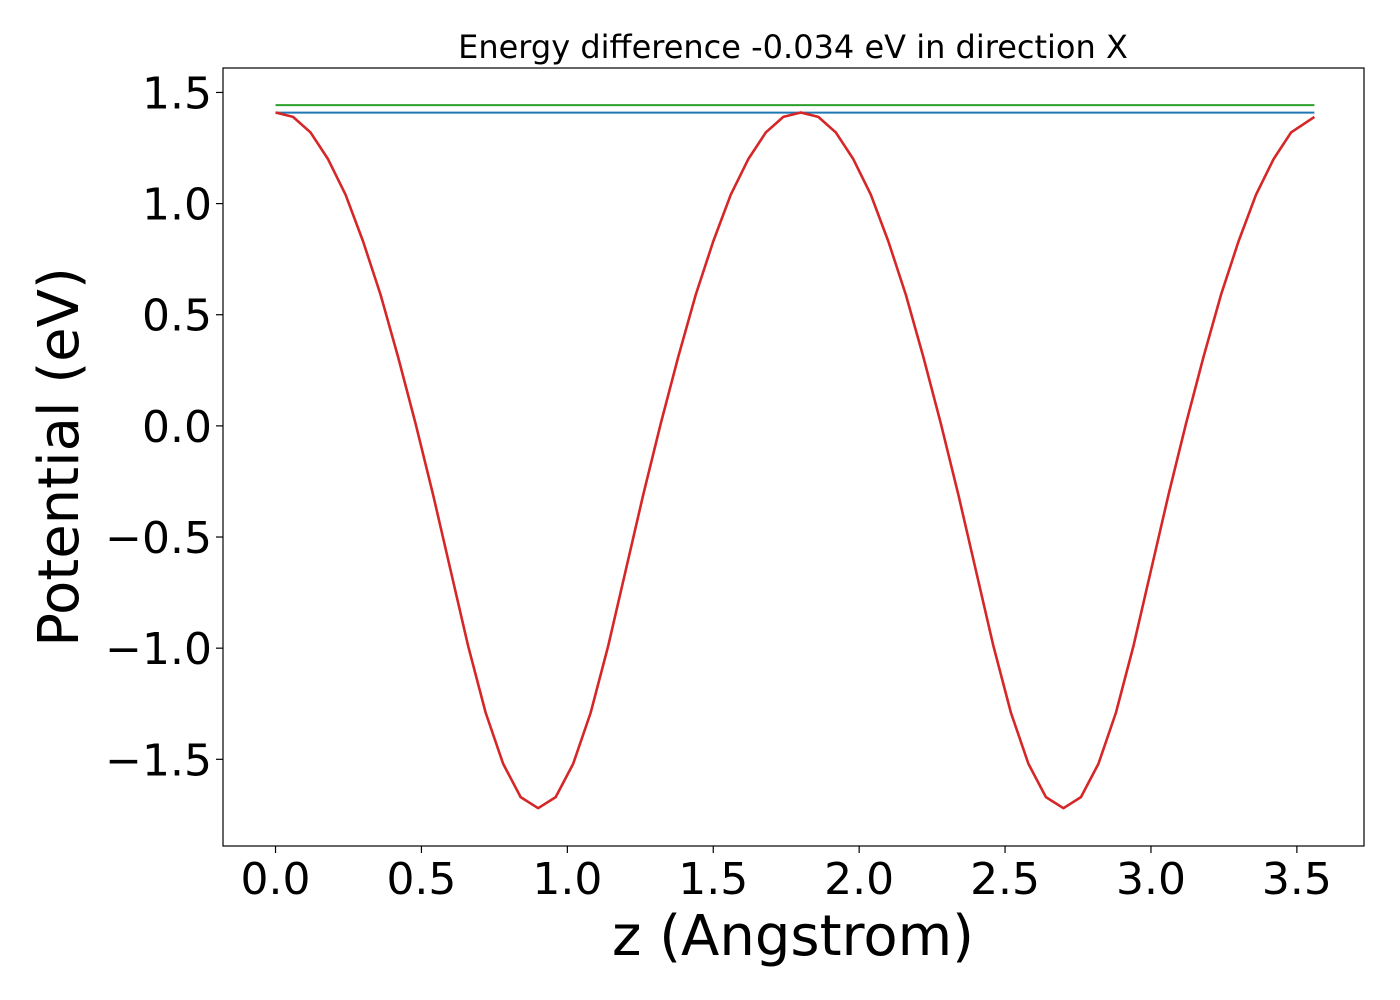  I want to click on x-tick-label: 2.5, so click(1005, 879).